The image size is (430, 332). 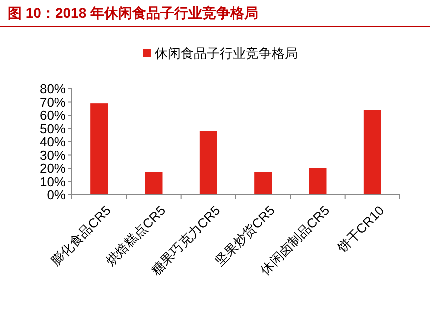 What do you see at coordinates (53, 155) in the screenshot?
I see `y-tick-label: 30%` at bounding box center [53, 155].